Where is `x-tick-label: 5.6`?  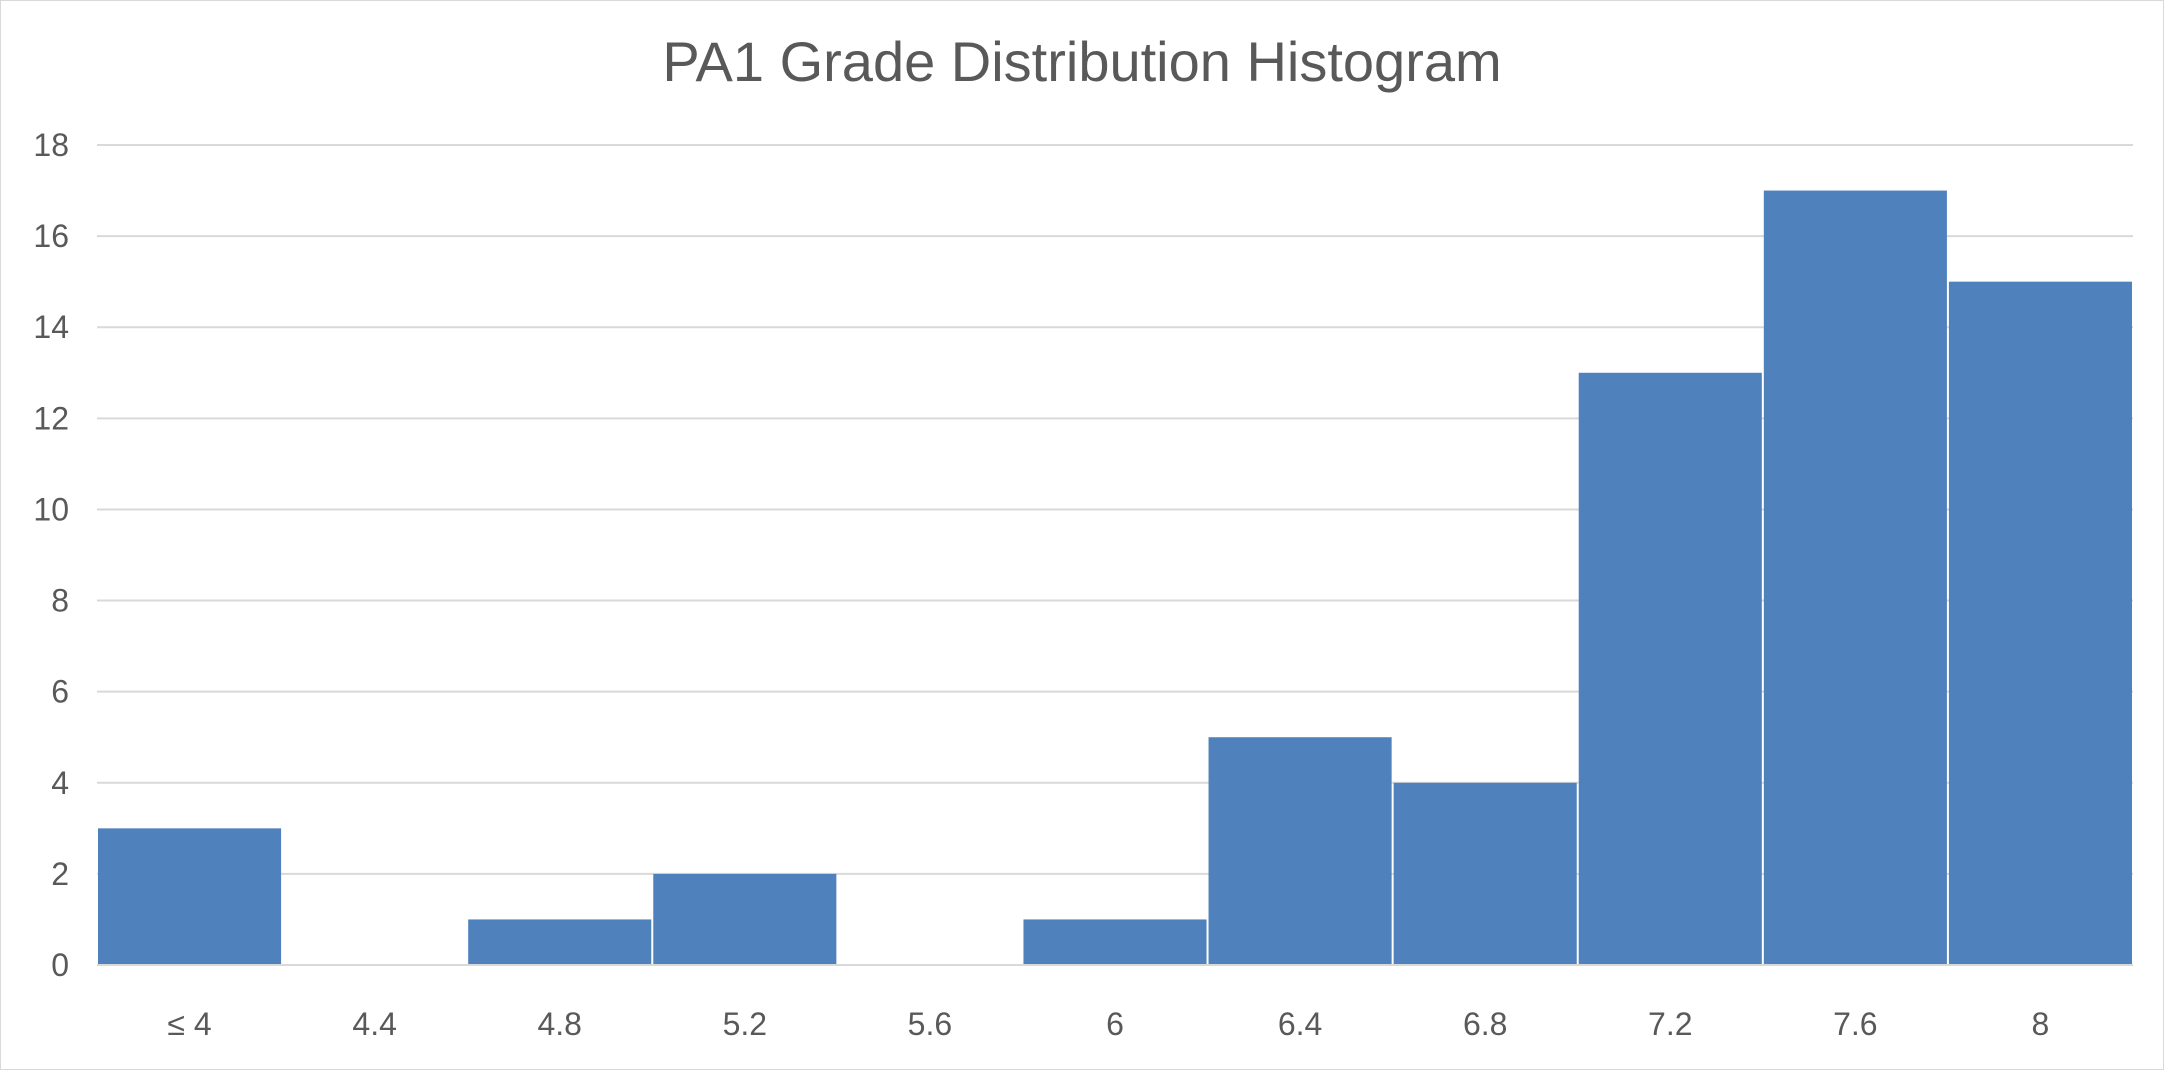
x-tick-label: 5.6 is located at coordinates (930, 1024).